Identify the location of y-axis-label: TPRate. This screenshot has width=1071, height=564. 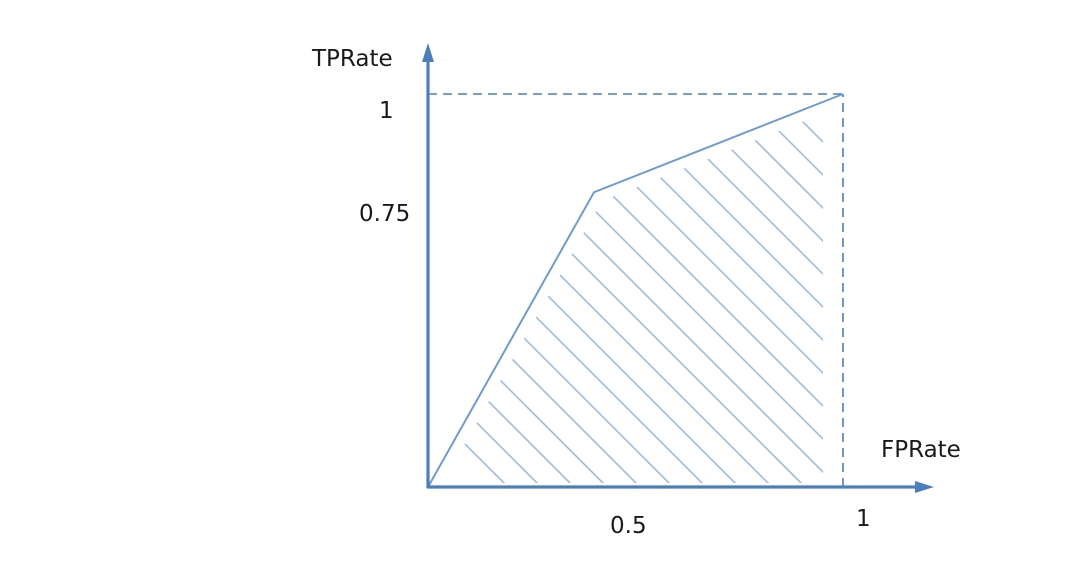
(352, 59).